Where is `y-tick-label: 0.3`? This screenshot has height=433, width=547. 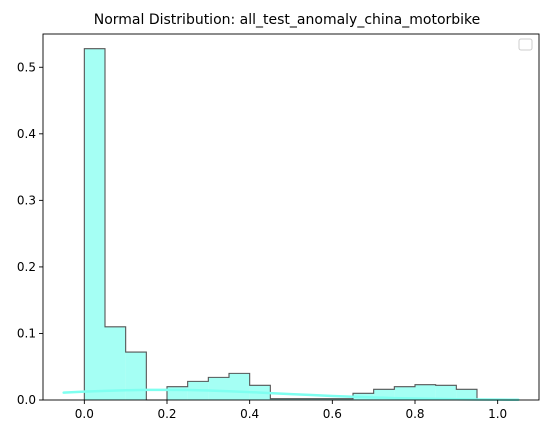 y-tick-label: 0.3 is located at coordinates (26, 200).